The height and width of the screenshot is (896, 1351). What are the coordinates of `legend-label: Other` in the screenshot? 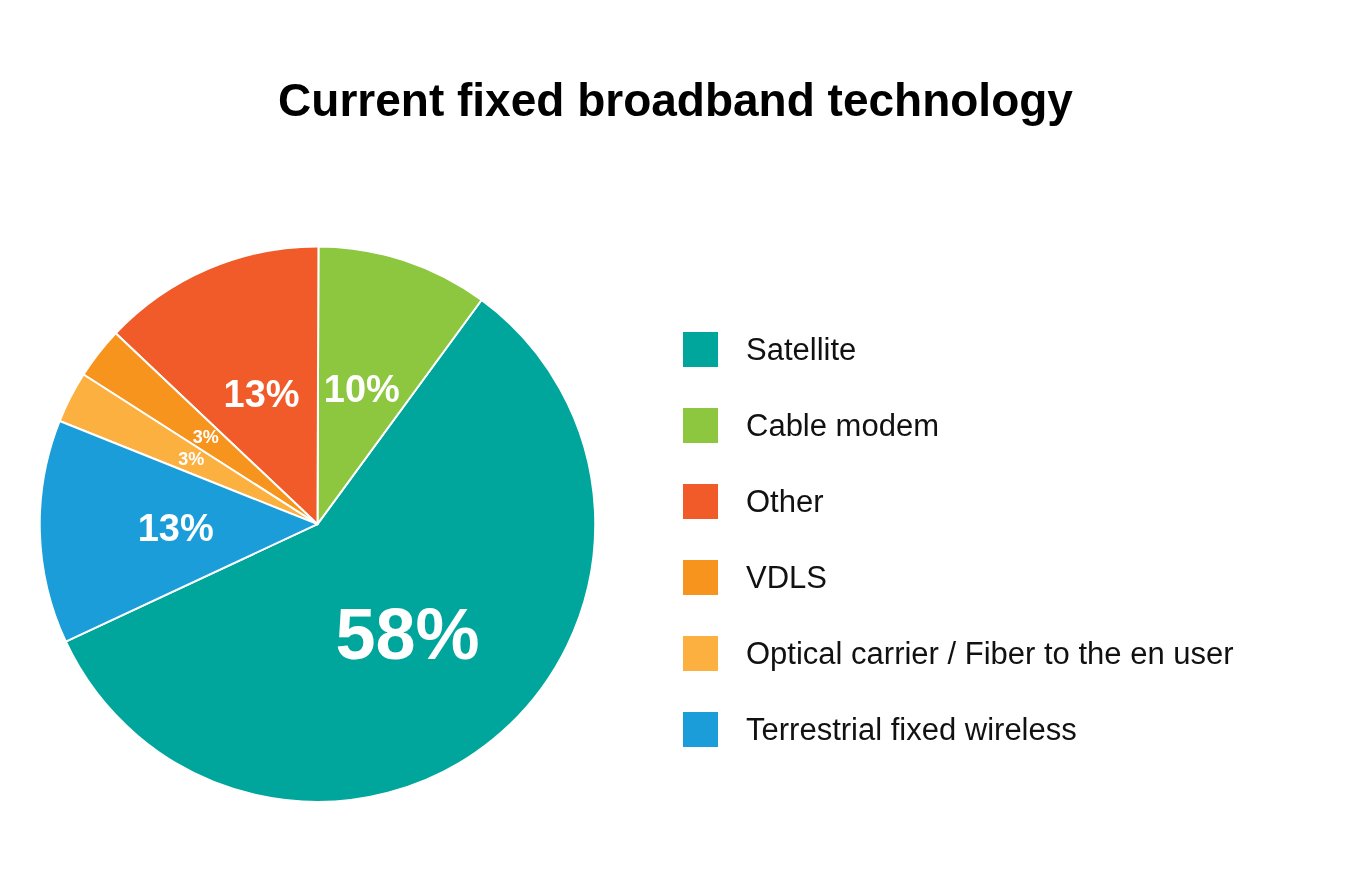 It's located at (785, 501).